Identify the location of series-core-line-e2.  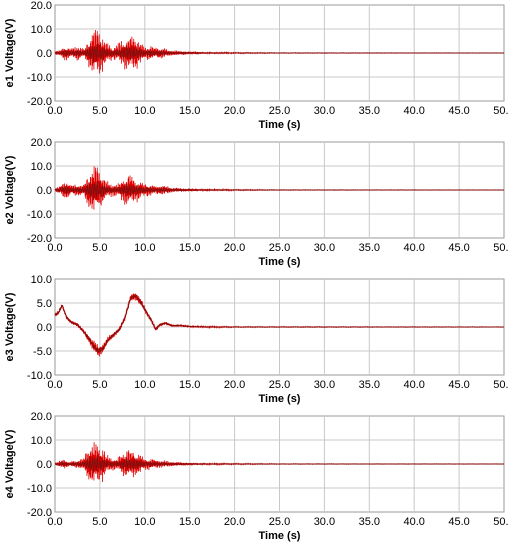
(279, 190).